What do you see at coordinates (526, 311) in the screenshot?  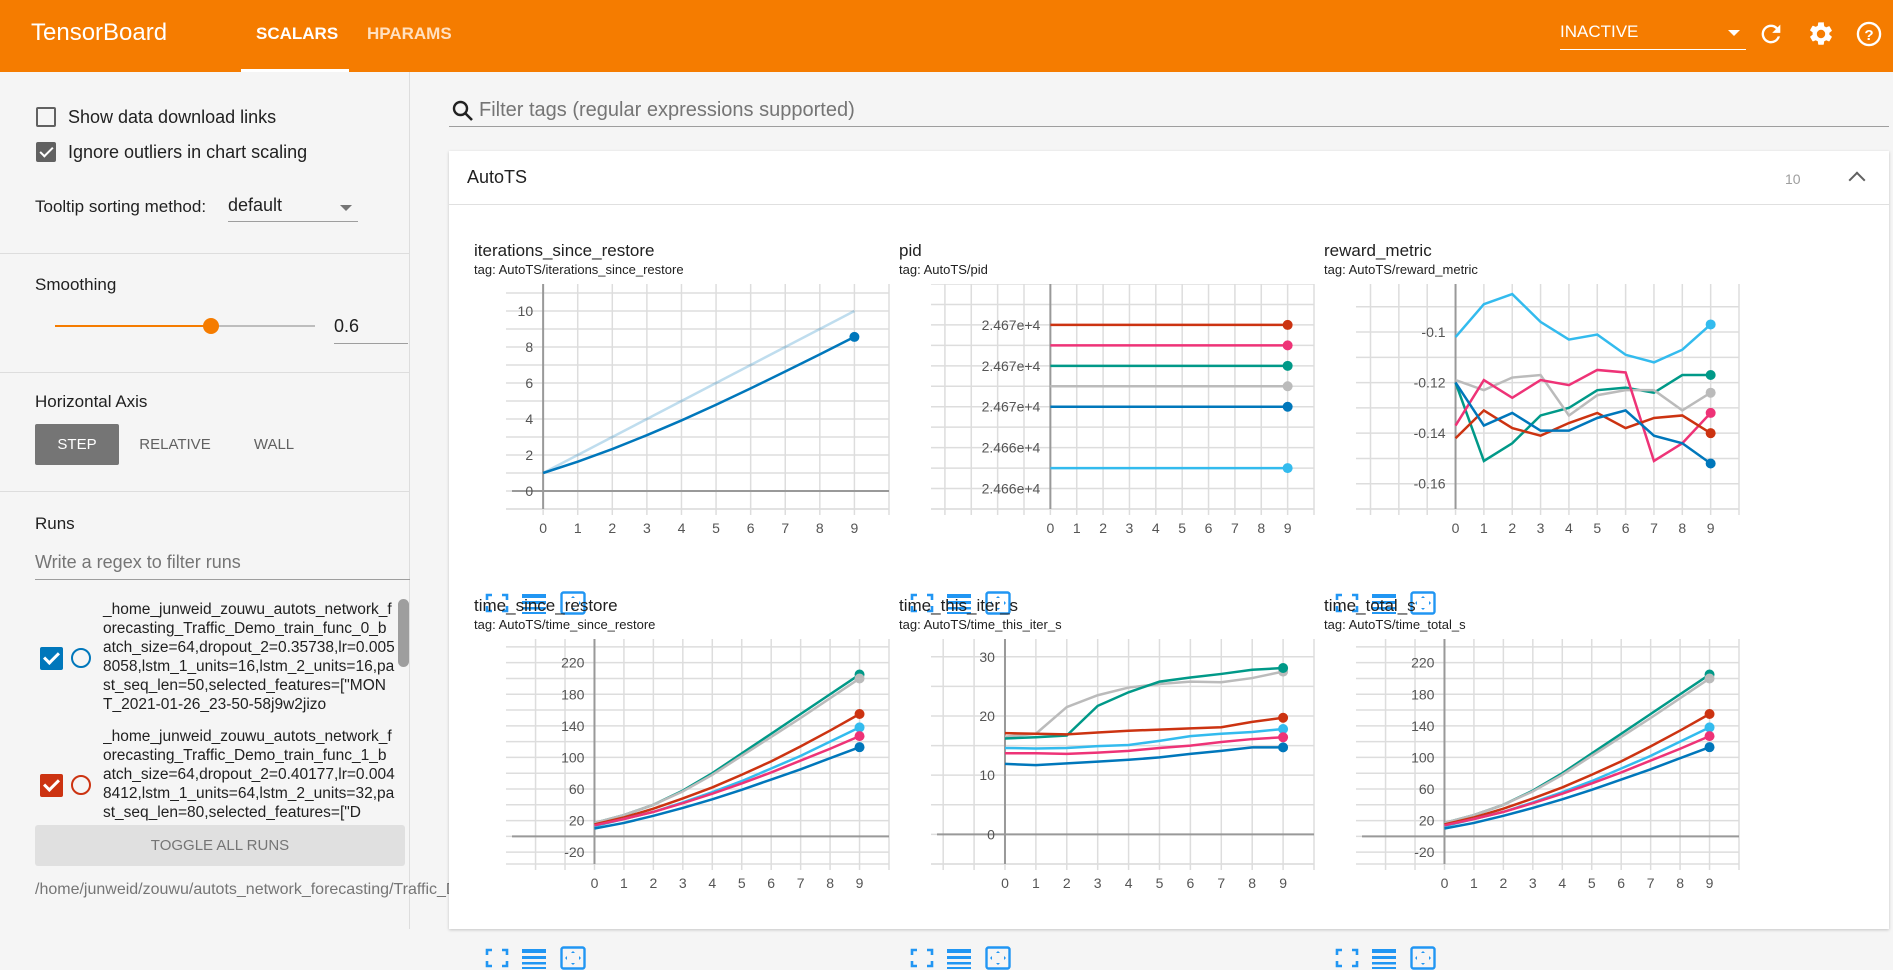 I see `y-tick-label: 10` at bounding box center [526, 311].